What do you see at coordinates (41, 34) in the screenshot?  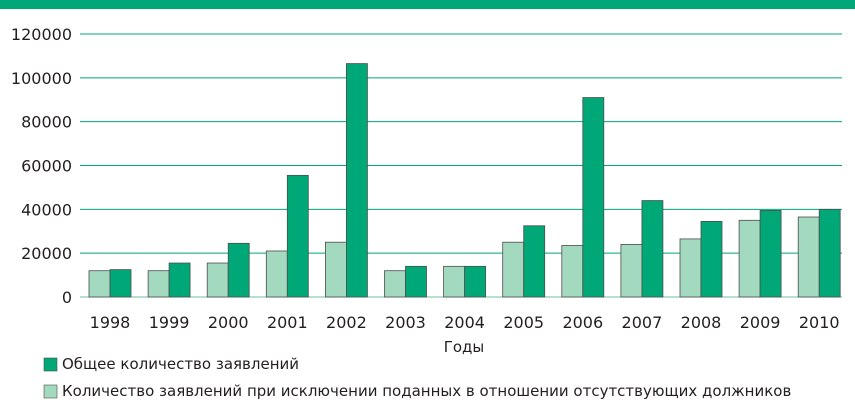 I see `y-tick-label: 120000` at bounding box center [41, 34].